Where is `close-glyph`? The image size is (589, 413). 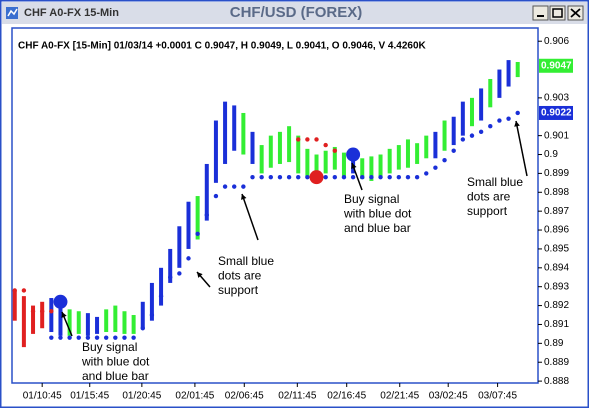
close-glyph is located at coordinates (575, 13).